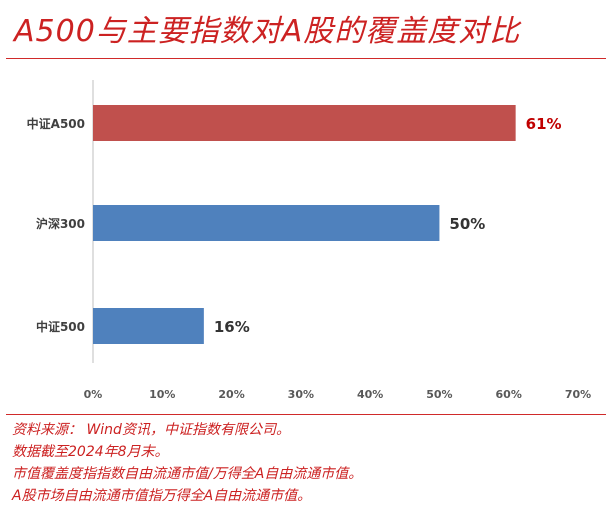 The height and width of the screenshot is (521, 615). Describe the element at coordinates (231, 394) in the screenshot. I see `x-tick-label-2: 20%` at that location.